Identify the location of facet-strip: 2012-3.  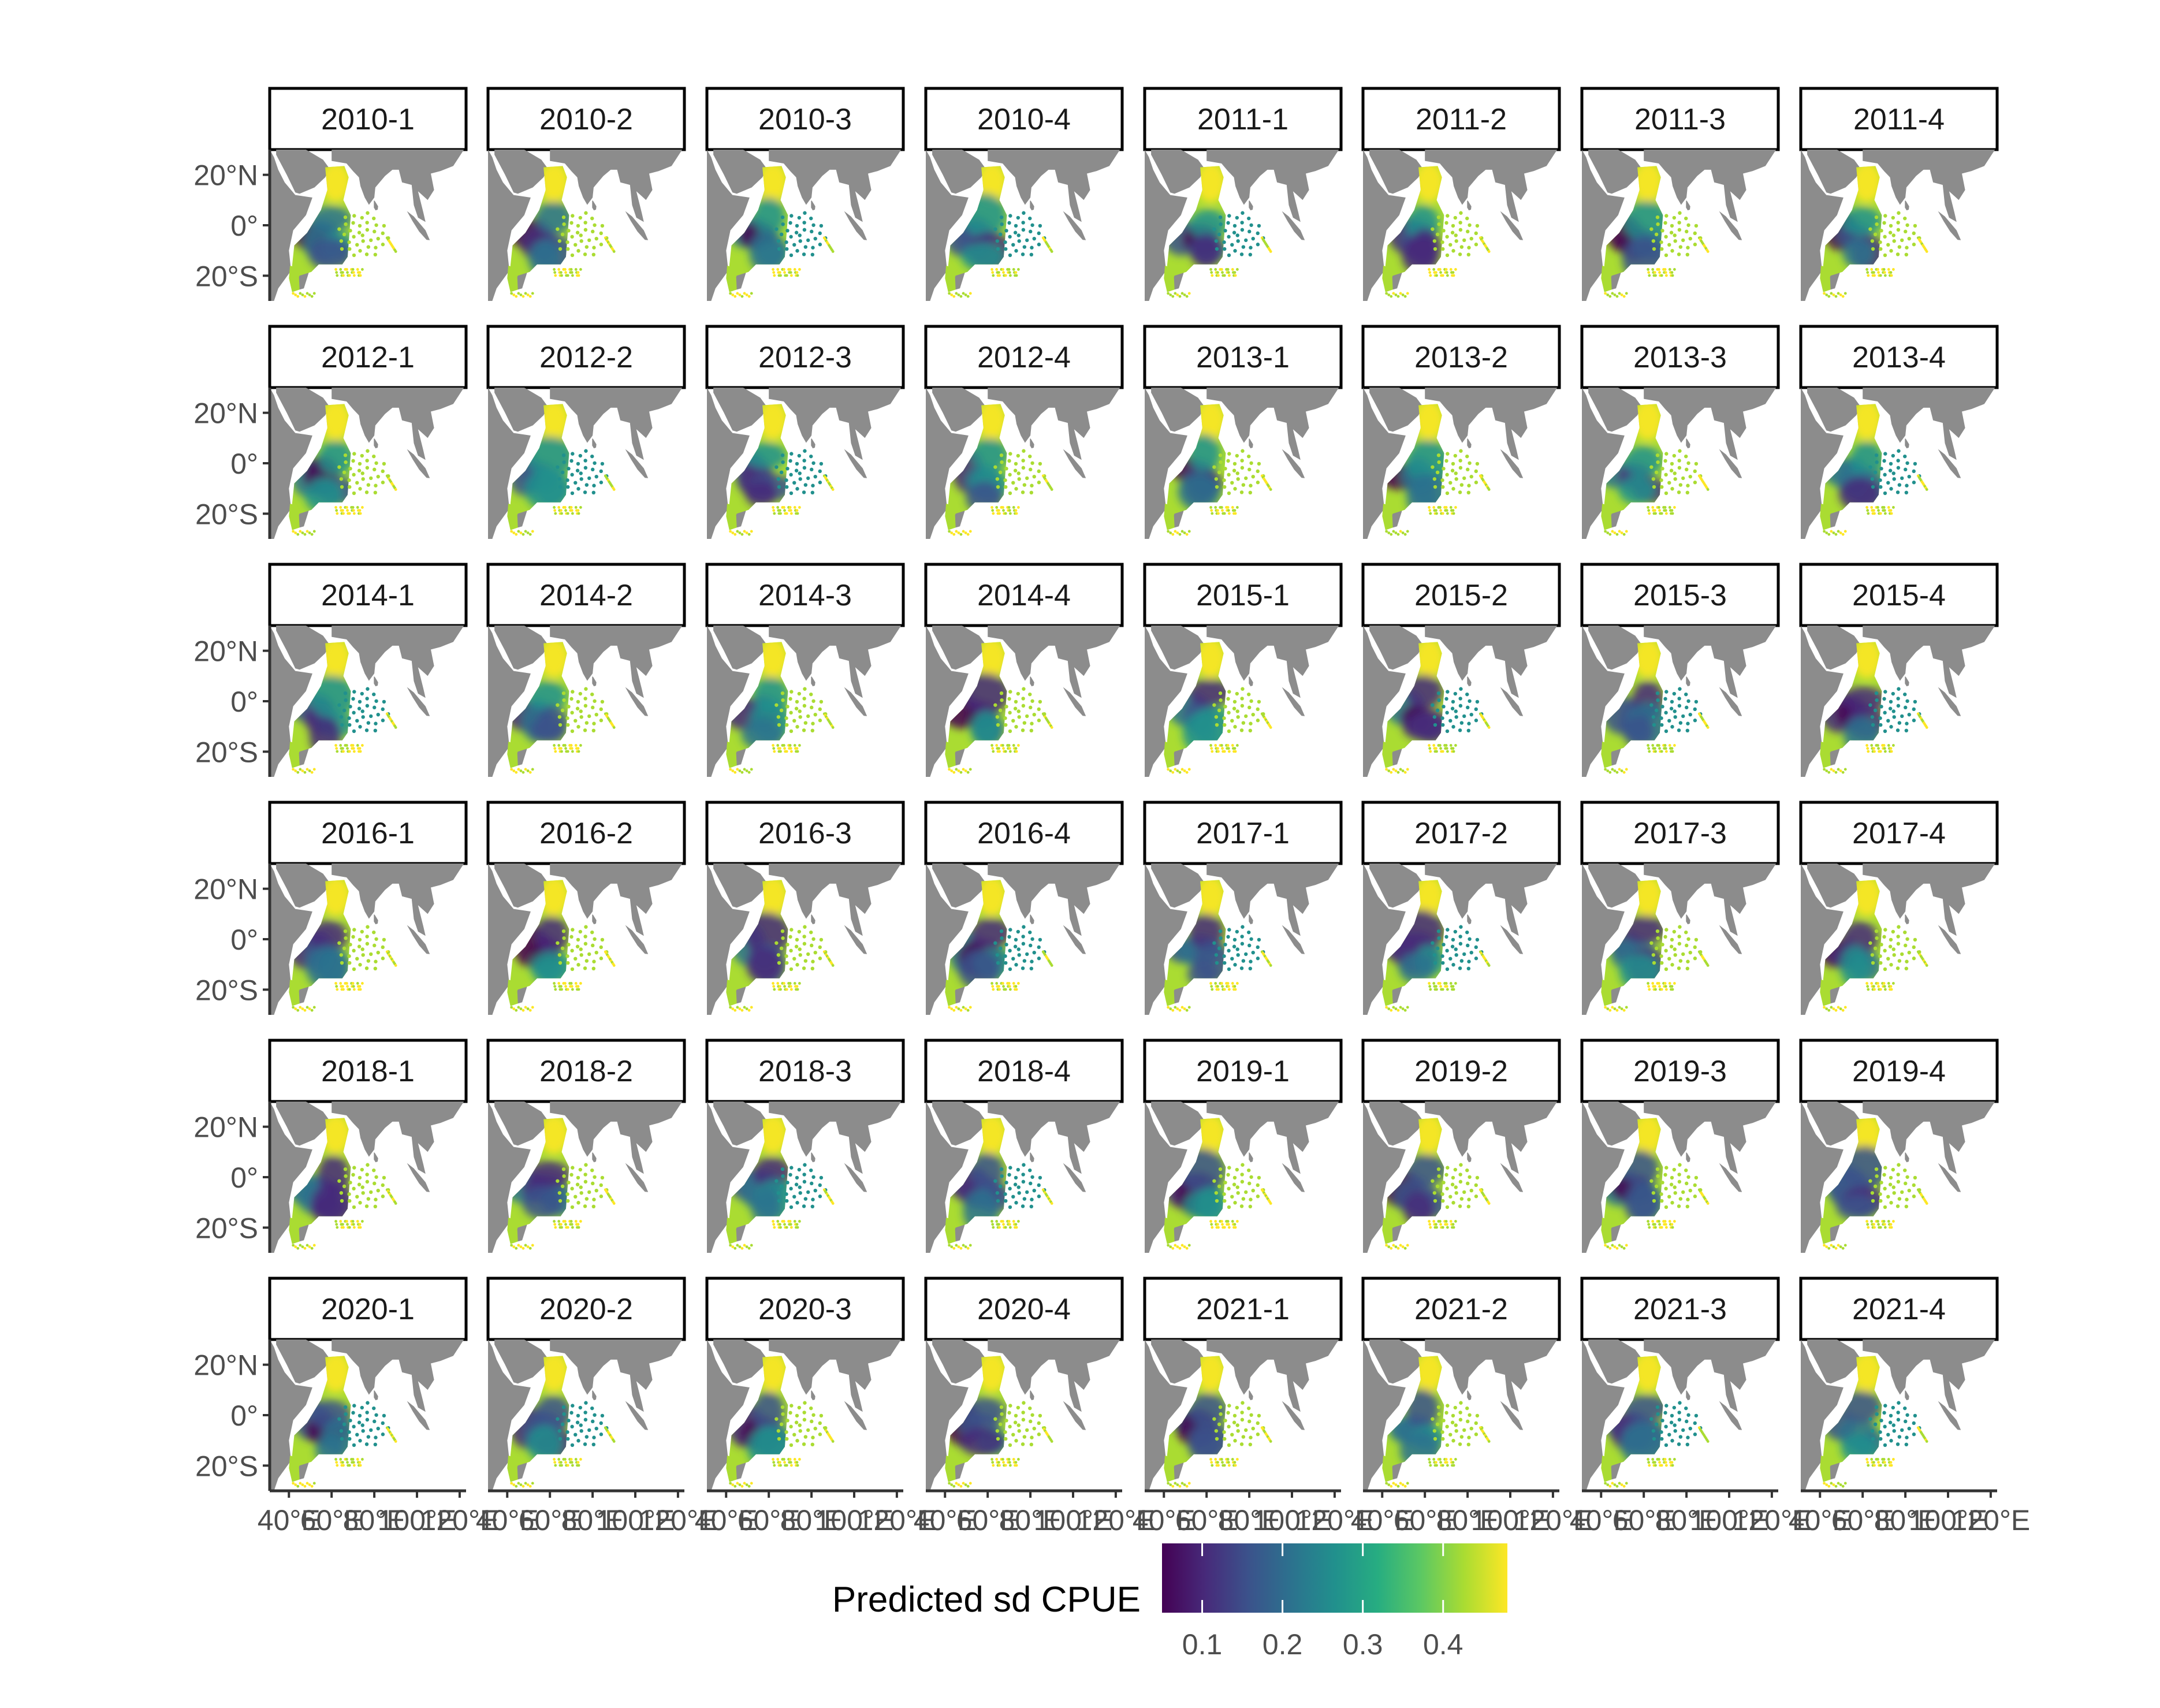
(805, 357).